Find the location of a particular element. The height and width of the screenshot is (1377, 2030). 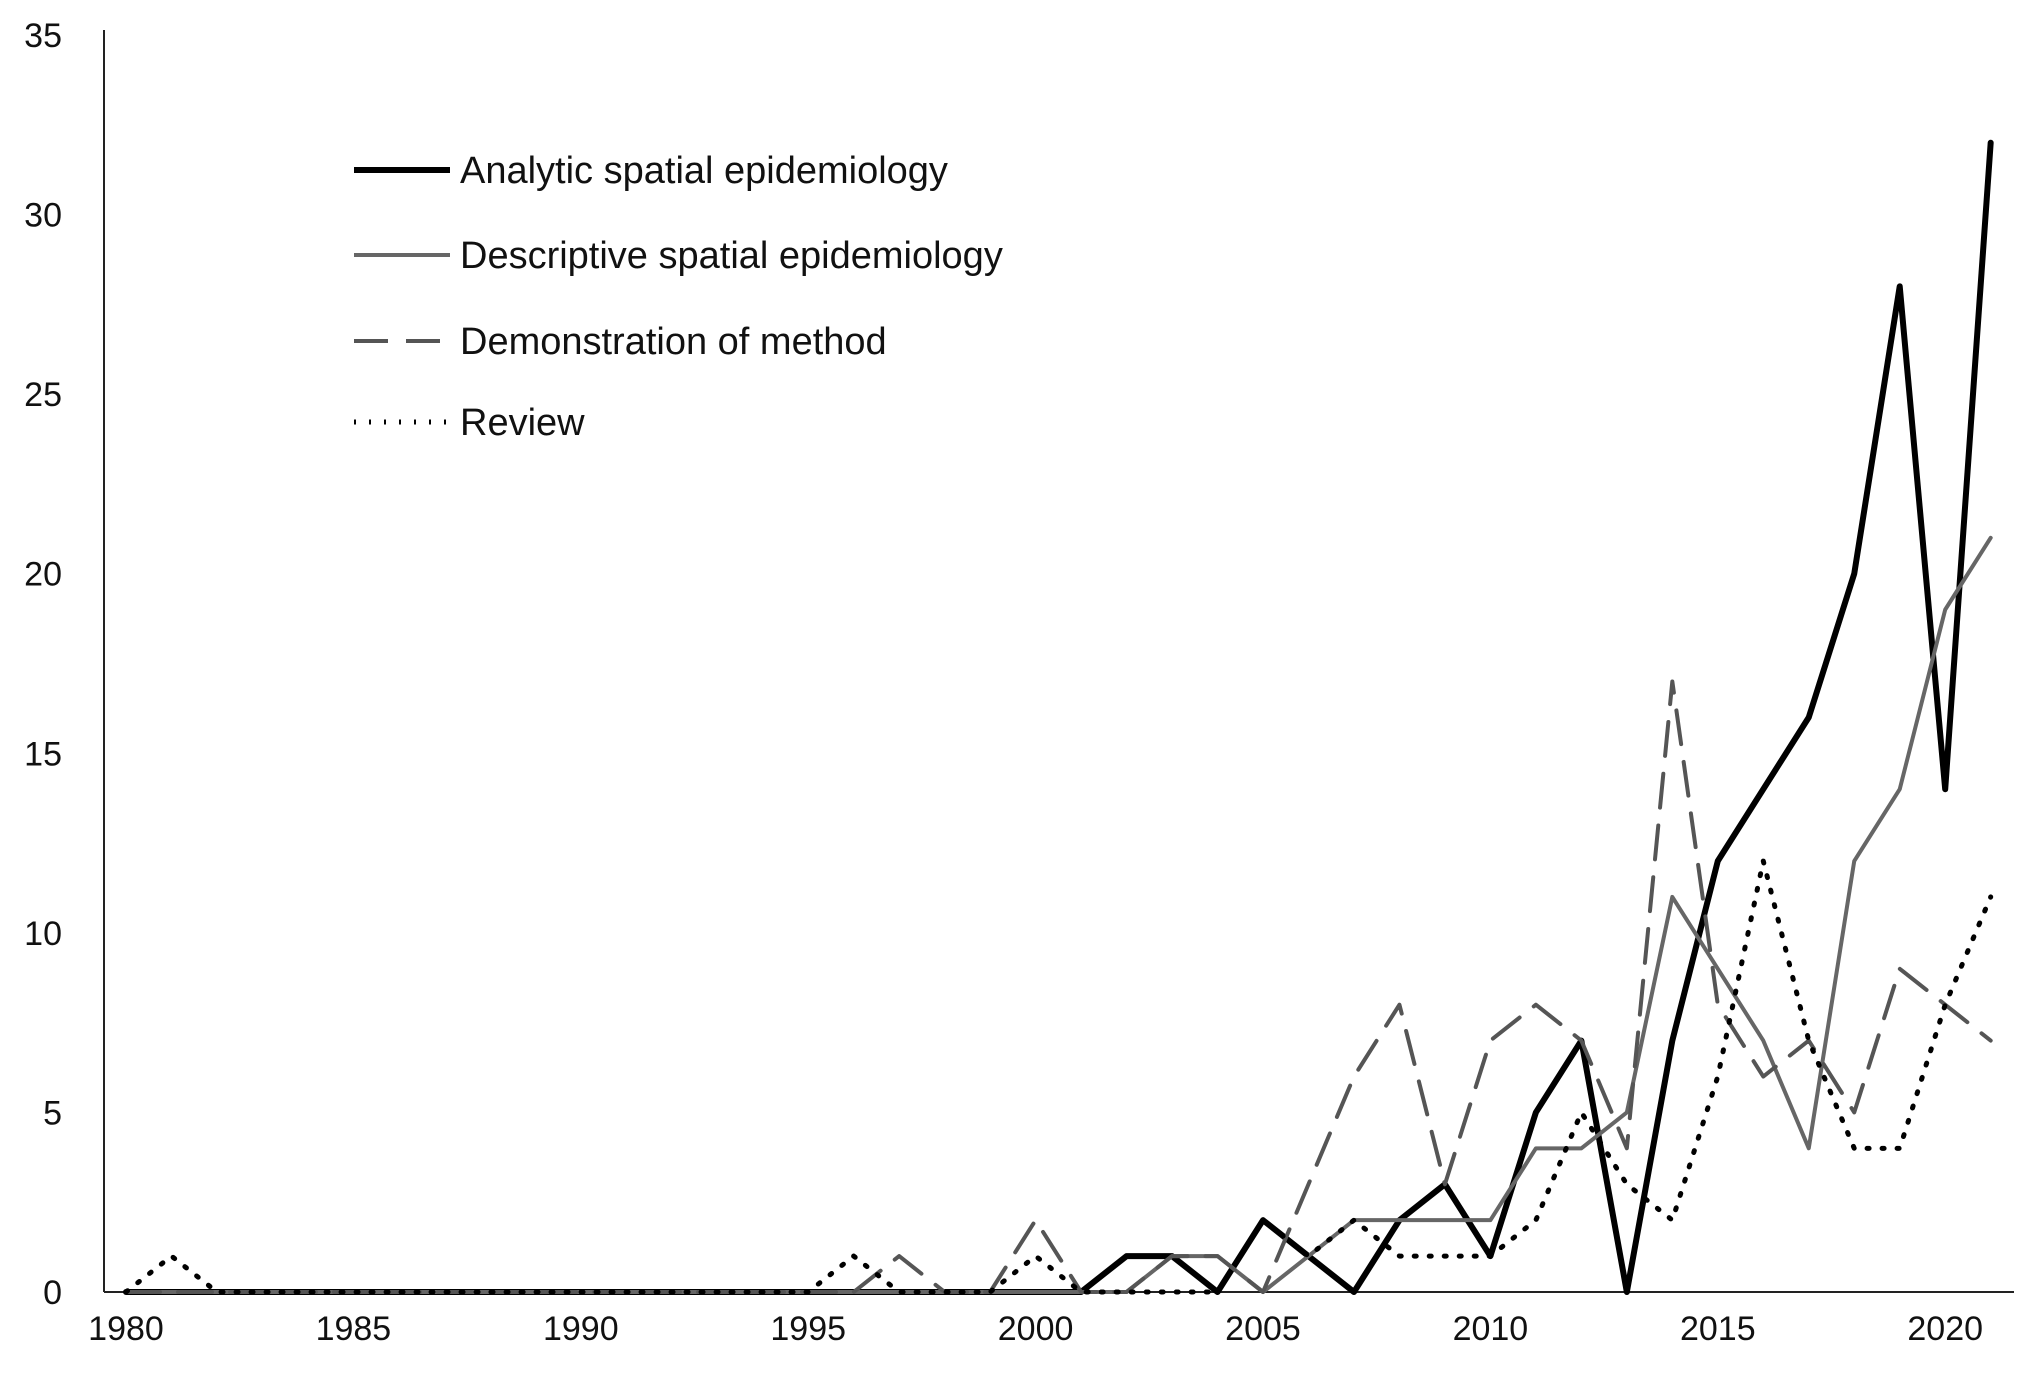

y-tick-label: 5 is located at coordinates (52, 1113).